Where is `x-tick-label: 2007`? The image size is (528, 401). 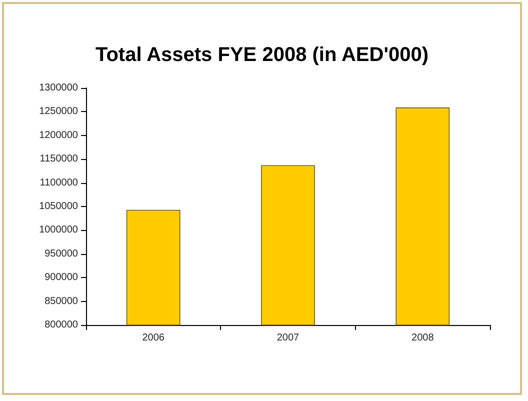
x-tick-label: 2007 is located at coordinates (288, 338).